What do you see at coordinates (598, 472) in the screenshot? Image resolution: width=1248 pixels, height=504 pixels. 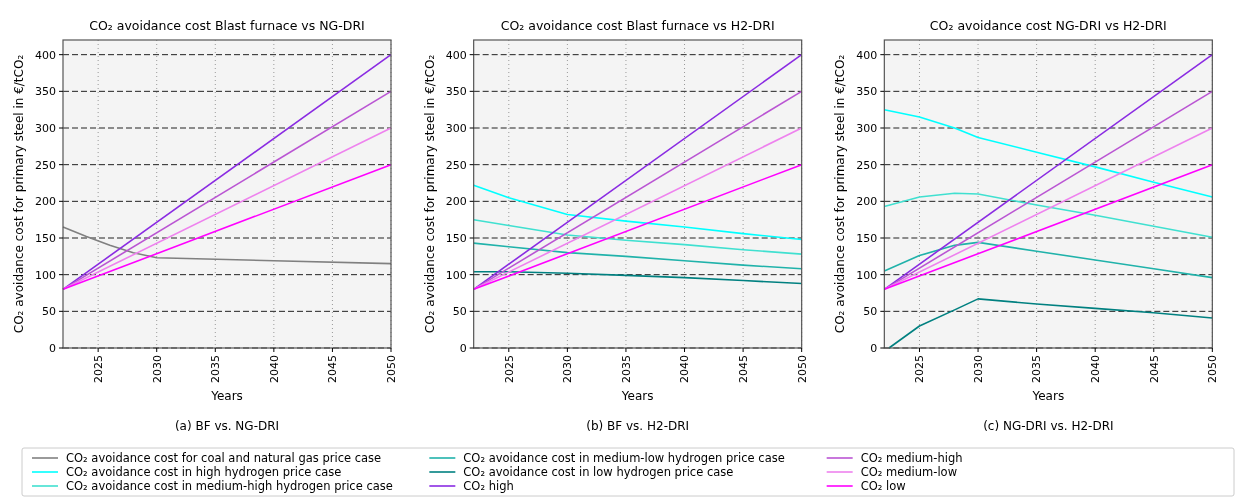 I see `legend-label: CO₂ avoidance cost in low hydrogen price case` at bounding box center [598, 472].